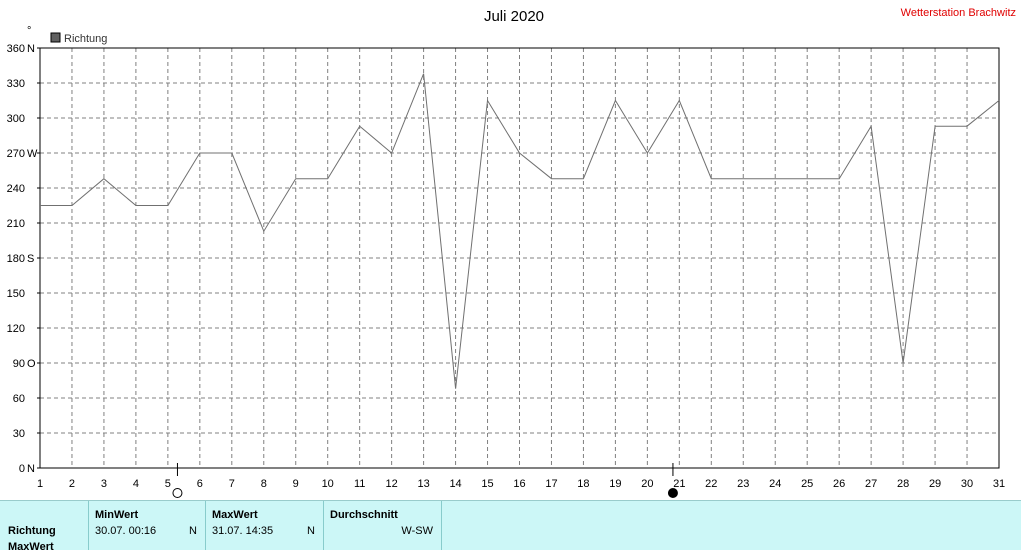 This screenshot has width=1021, height=553. What do you see at coordinates (30, 259) in the screenshot?
I see `y-tick-direction: S` at bounding box center [30, 259].